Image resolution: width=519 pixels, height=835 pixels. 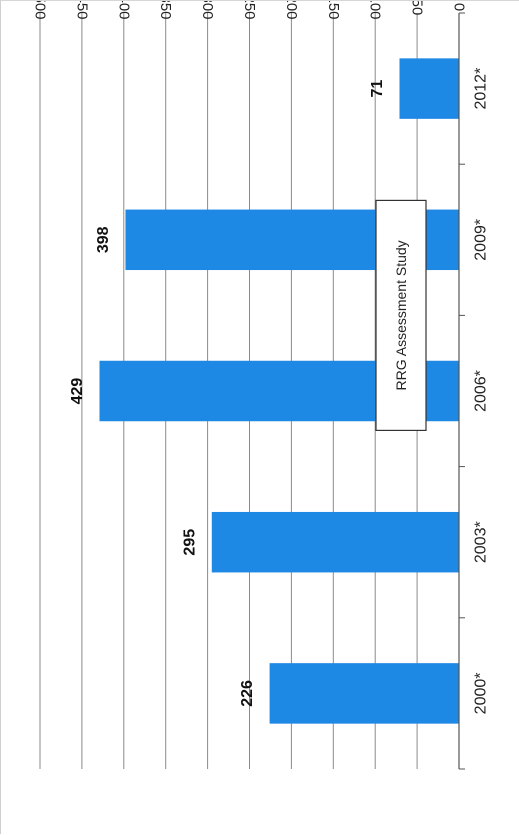 What do you see at coordinates (207, 10) in the screenshot?
I see `x-tick-label: 300` at bounding box center [207, 10].